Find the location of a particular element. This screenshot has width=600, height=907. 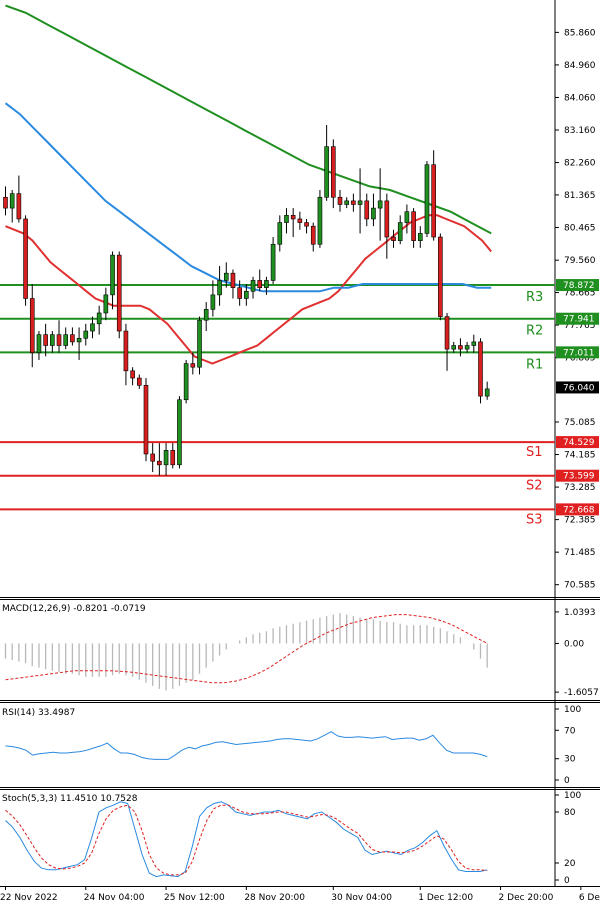

y-tick-label: 74.185 is located at coordinates (580, 456).